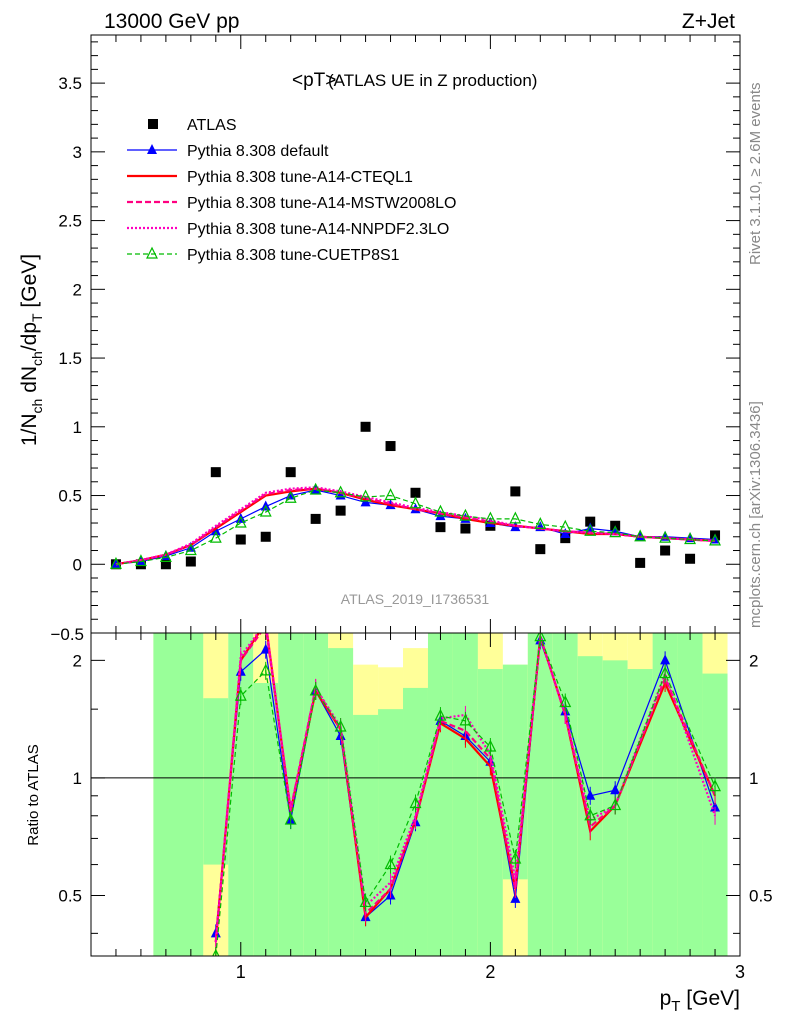 Image resolution: width=786 pixels, height=1029 pixels. Describe the element at coordinates (761, 896) in the screenshot. I see `ratio-y-tick-label-right: 0.5` at that location.